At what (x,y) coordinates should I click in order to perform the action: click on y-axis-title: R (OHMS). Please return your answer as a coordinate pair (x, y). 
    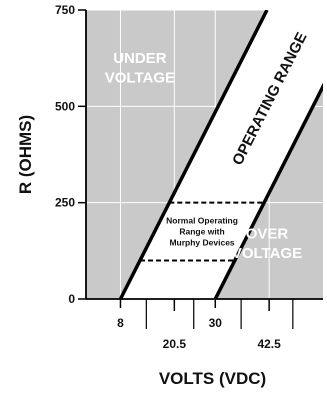
    Looking at the image, I should click on (25, 154).